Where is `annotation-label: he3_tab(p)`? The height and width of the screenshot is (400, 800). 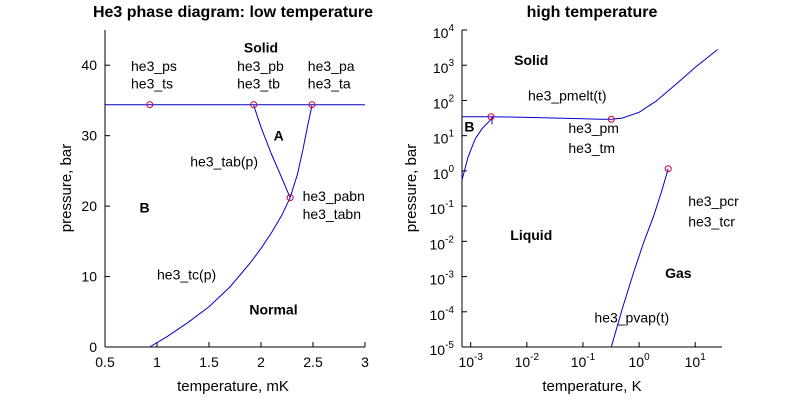
annotation-label: he3_tab(p) is located at coordinates (224, 162).